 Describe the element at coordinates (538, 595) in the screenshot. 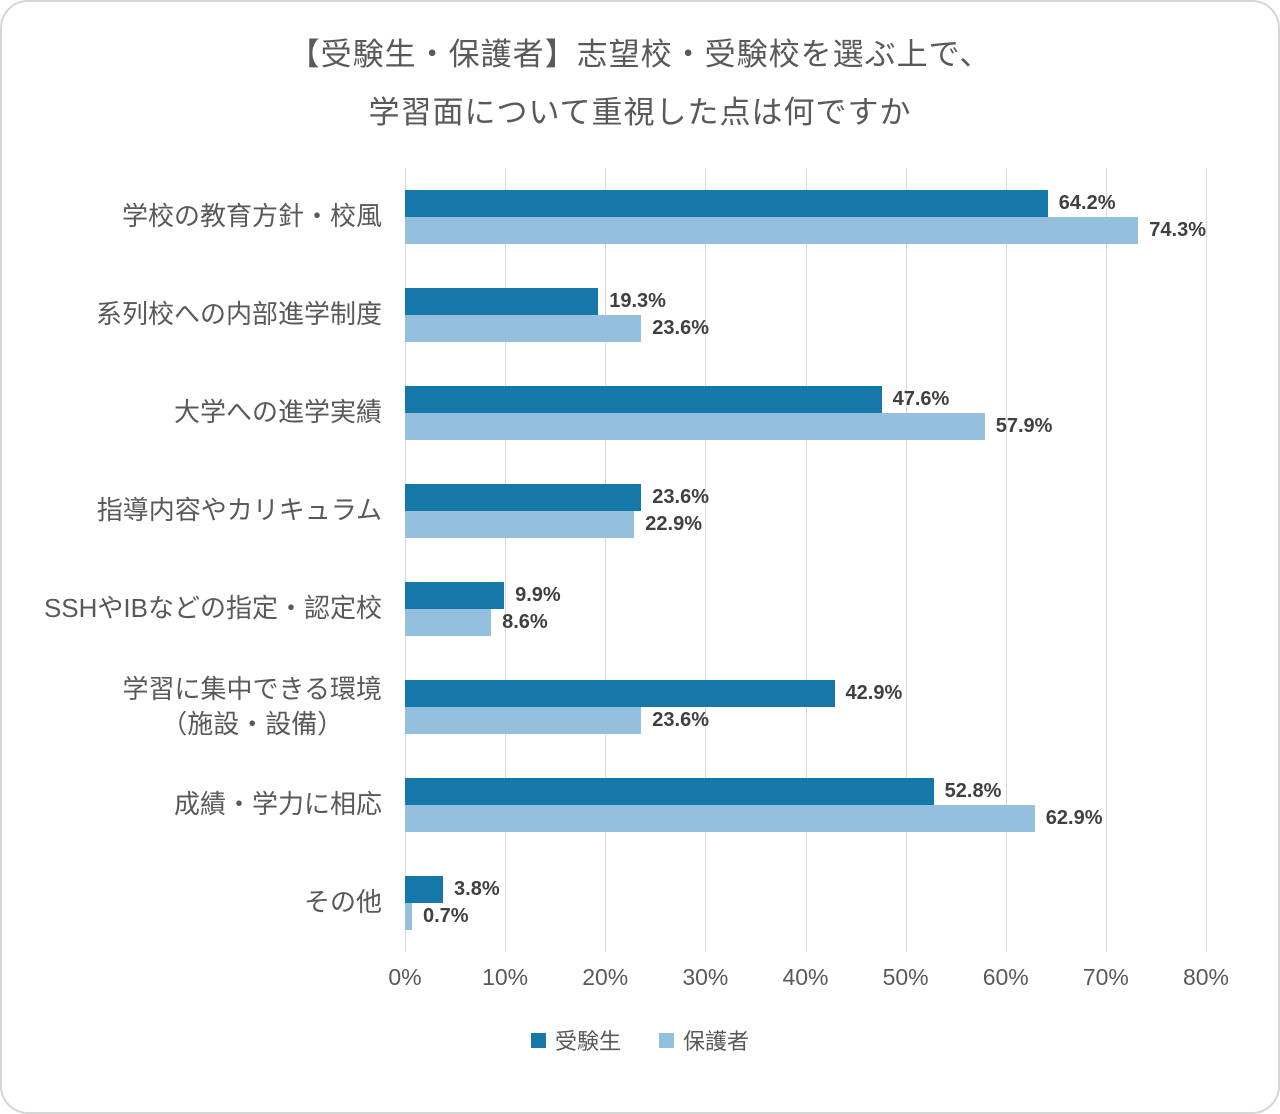

I see `value-label: 9.9%` at that location.